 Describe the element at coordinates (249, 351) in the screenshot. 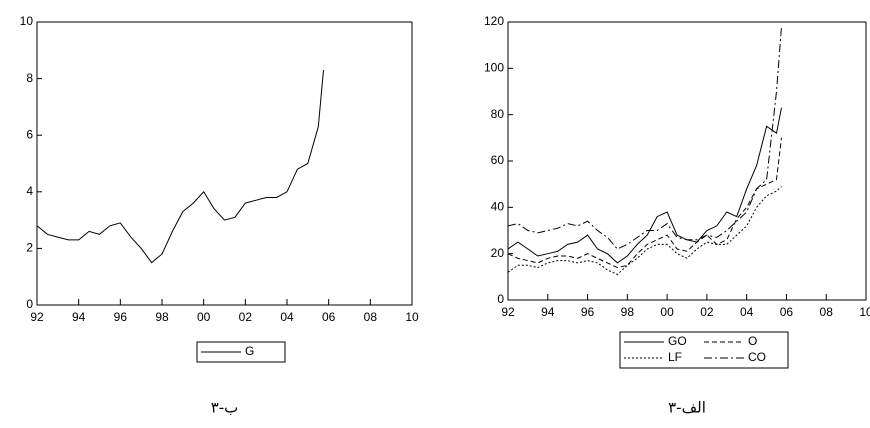

I see `legend-label: G` at that location.